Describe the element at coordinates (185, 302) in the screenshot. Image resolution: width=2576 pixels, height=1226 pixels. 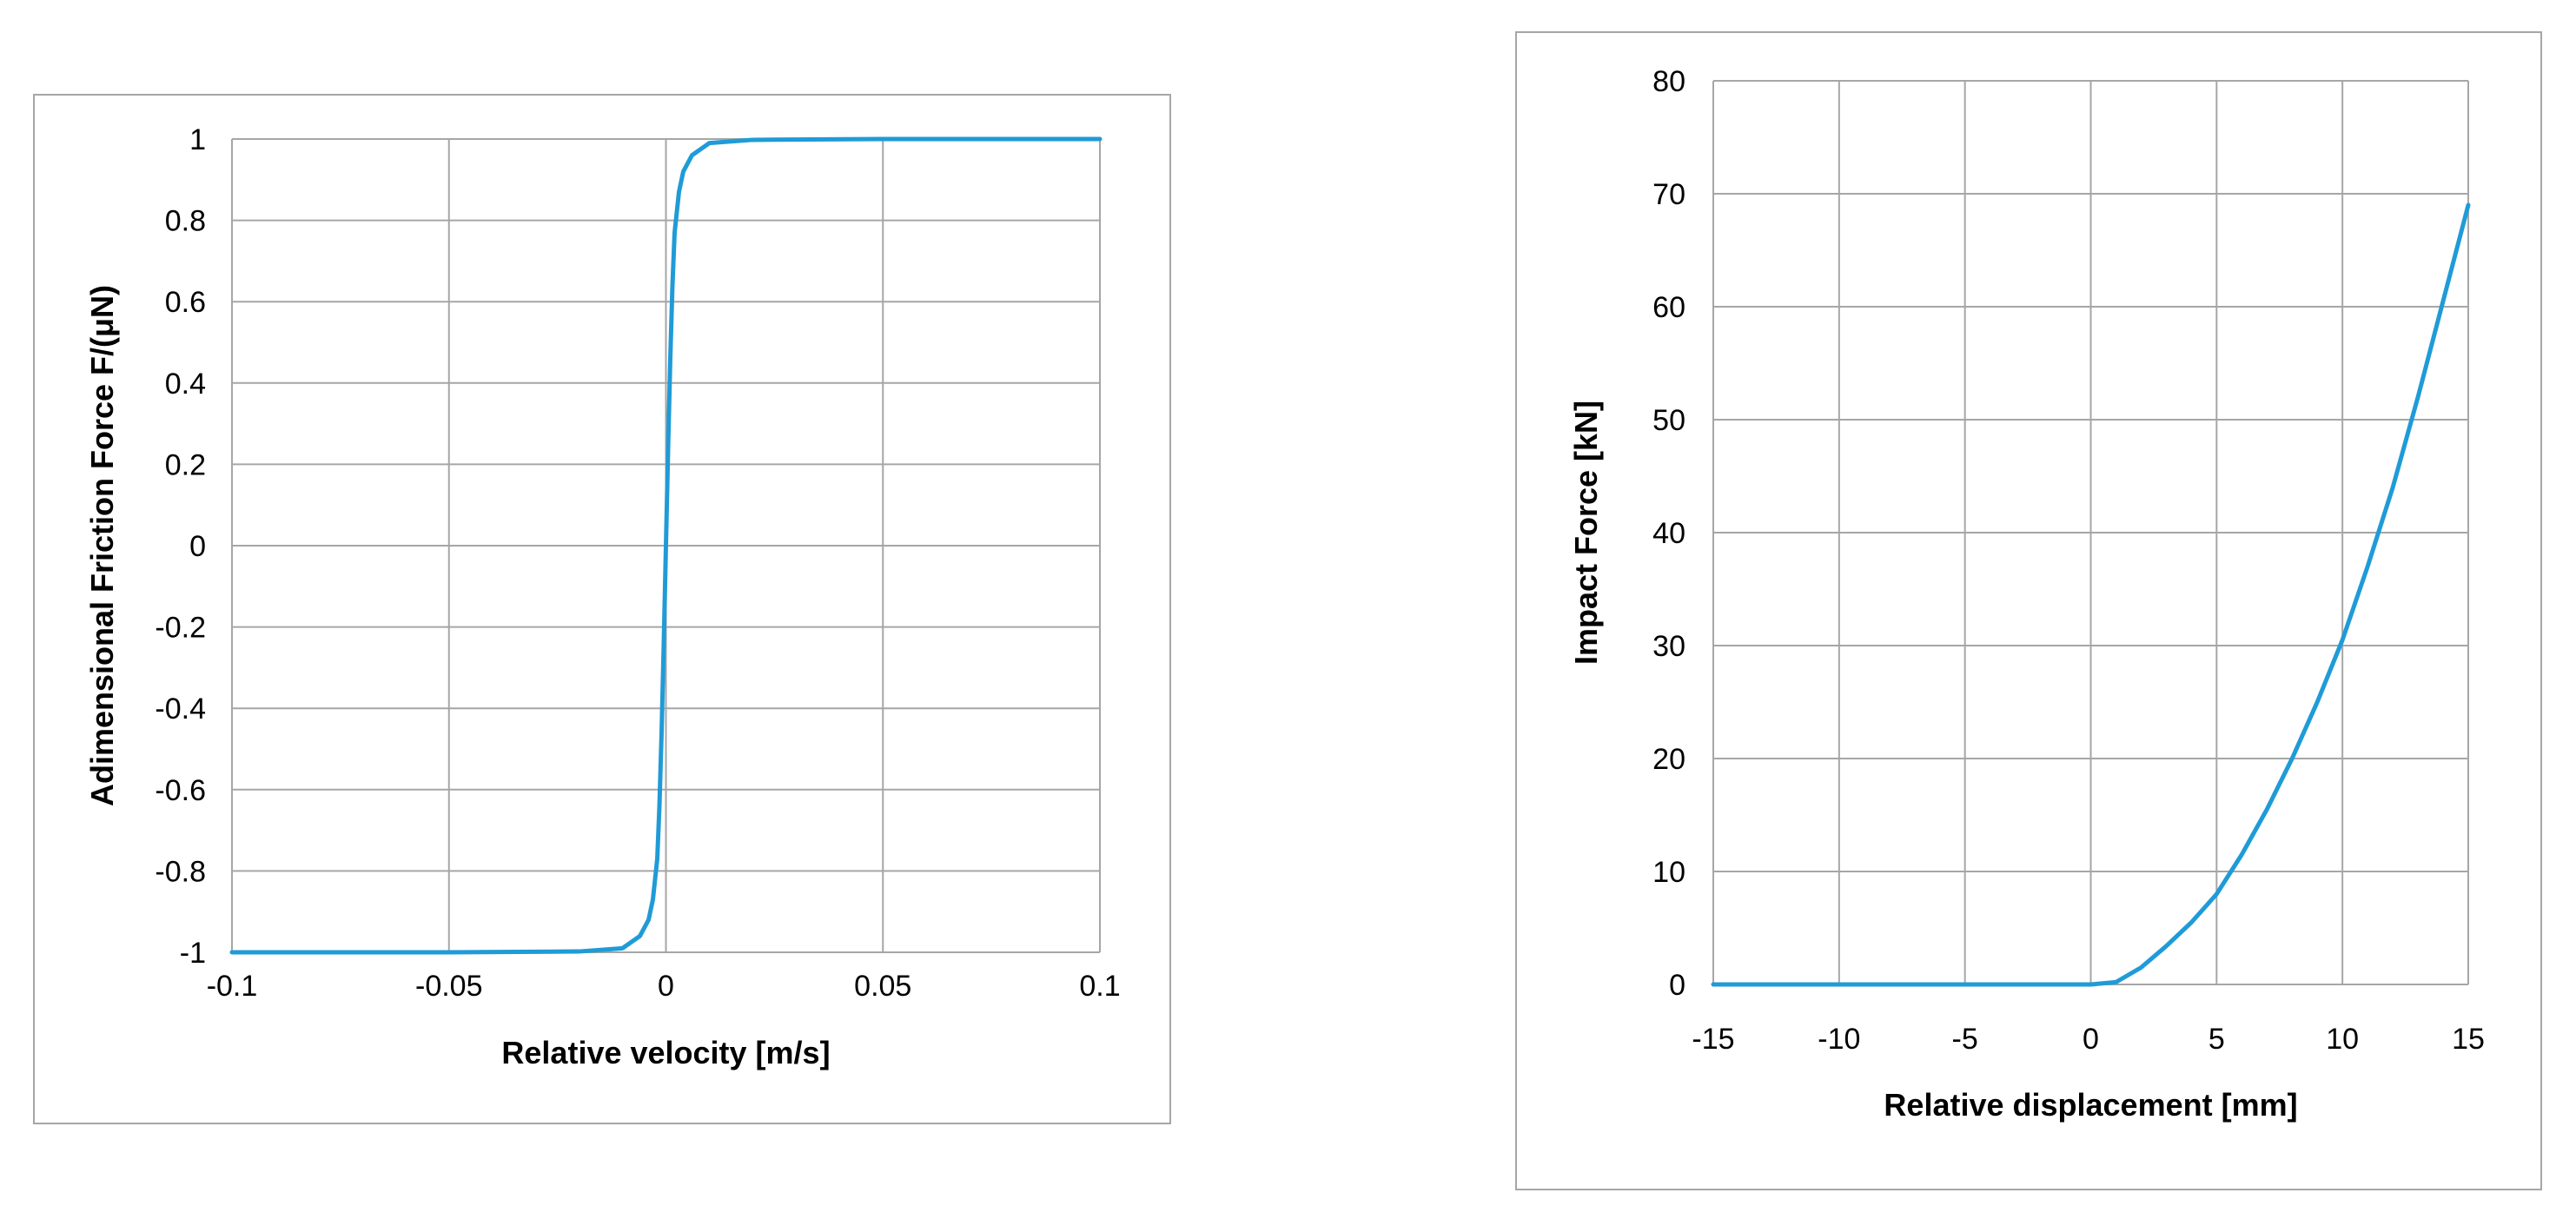
I see `y-tick-label: 0.6` at that location.